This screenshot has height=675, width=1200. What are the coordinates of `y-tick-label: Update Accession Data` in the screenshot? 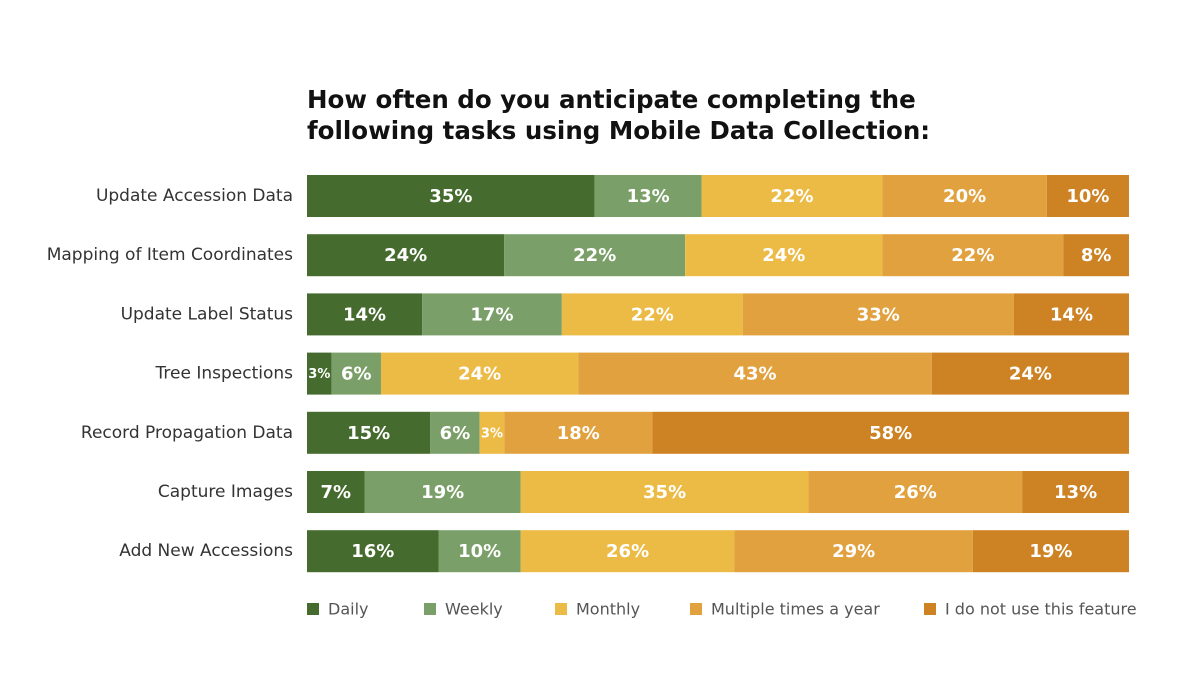 It's located at (194, 196).